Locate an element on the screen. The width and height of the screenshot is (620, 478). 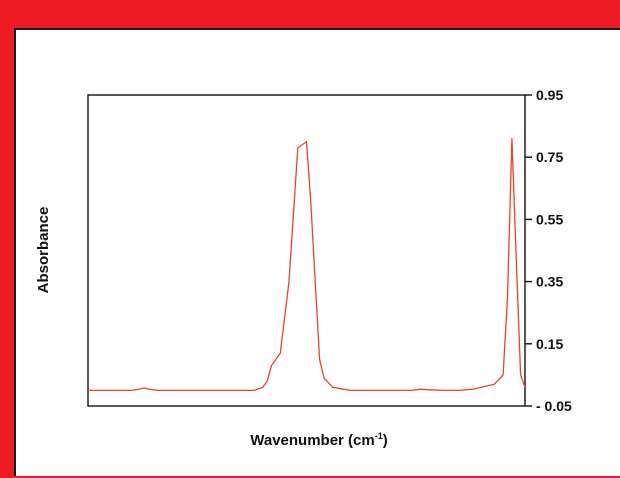
x-axis-title-close: ) is located at coordinates (385, 440).